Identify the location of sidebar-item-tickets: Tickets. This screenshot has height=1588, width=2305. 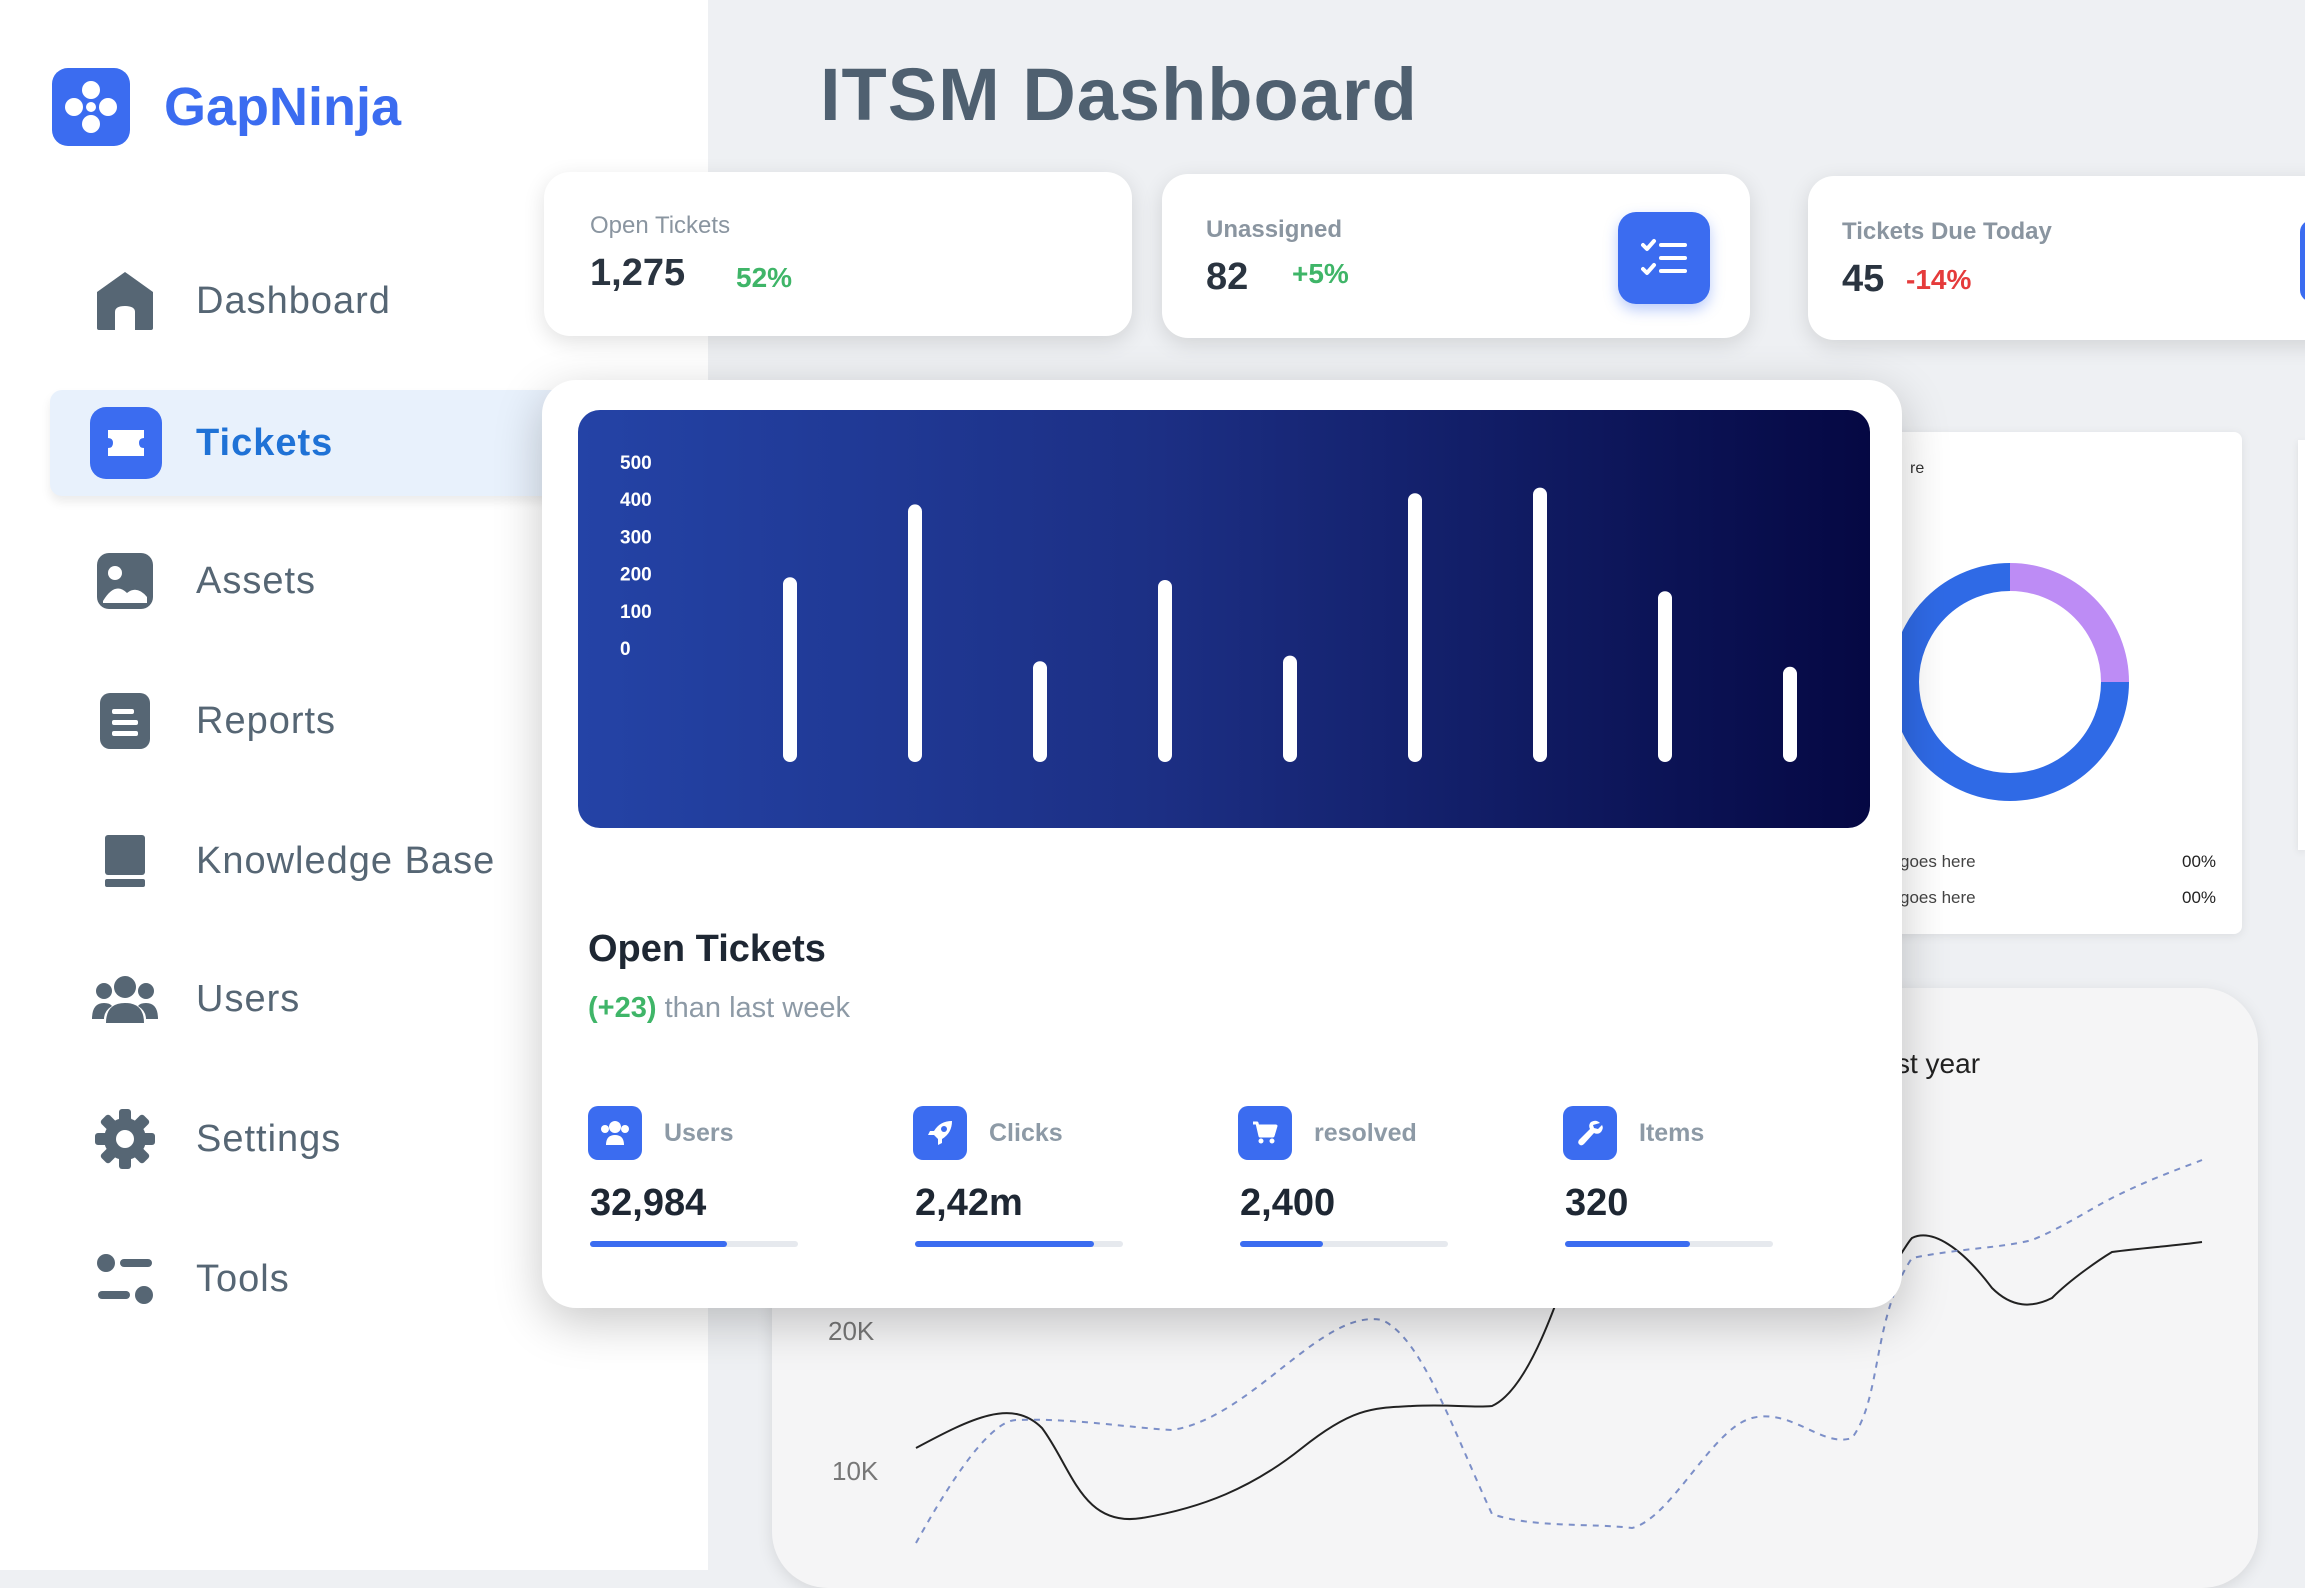
(310, 443).